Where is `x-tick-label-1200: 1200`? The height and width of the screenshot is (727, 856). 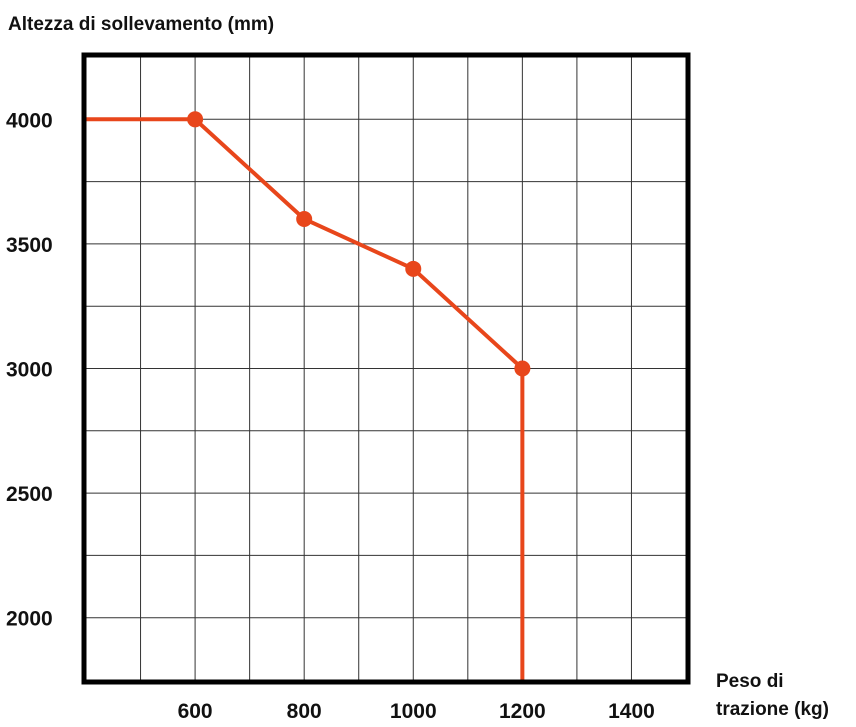
x-tick-label-1200: 1200 is located at coordinates (522, 711).